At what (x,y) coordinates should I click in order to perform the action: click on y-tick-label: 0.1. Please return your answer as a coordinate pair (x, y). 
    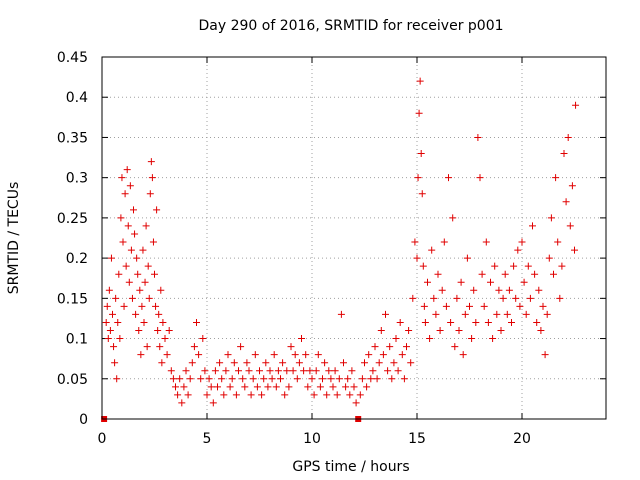
    Looking at the image, I should click on (77, 340).